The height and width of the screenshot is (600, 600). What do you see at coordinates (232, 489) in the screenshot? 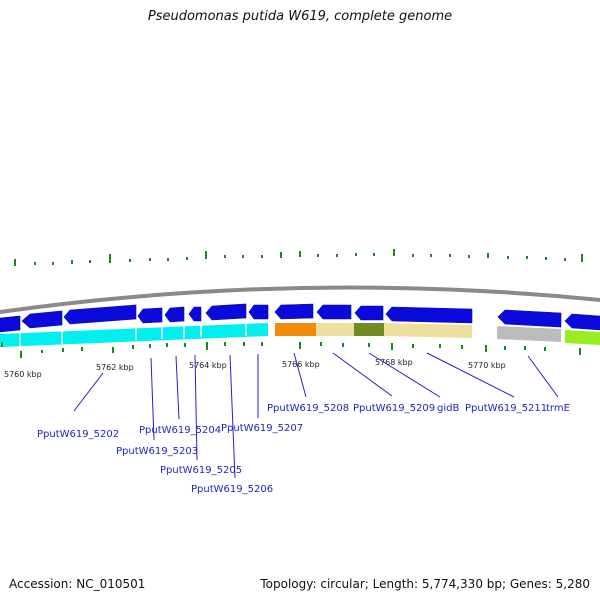
I see `gene-label-pputw619-5206: PputW619_5206` at bounding box center [232, 489].